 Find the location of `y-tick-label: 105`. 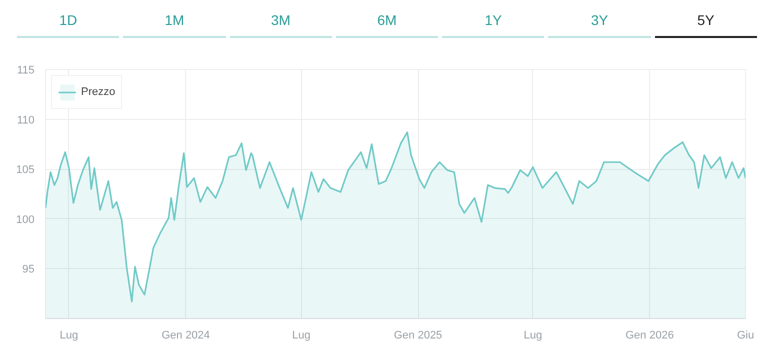

y-tick-label: 105 is located at coordinates (25, 170).